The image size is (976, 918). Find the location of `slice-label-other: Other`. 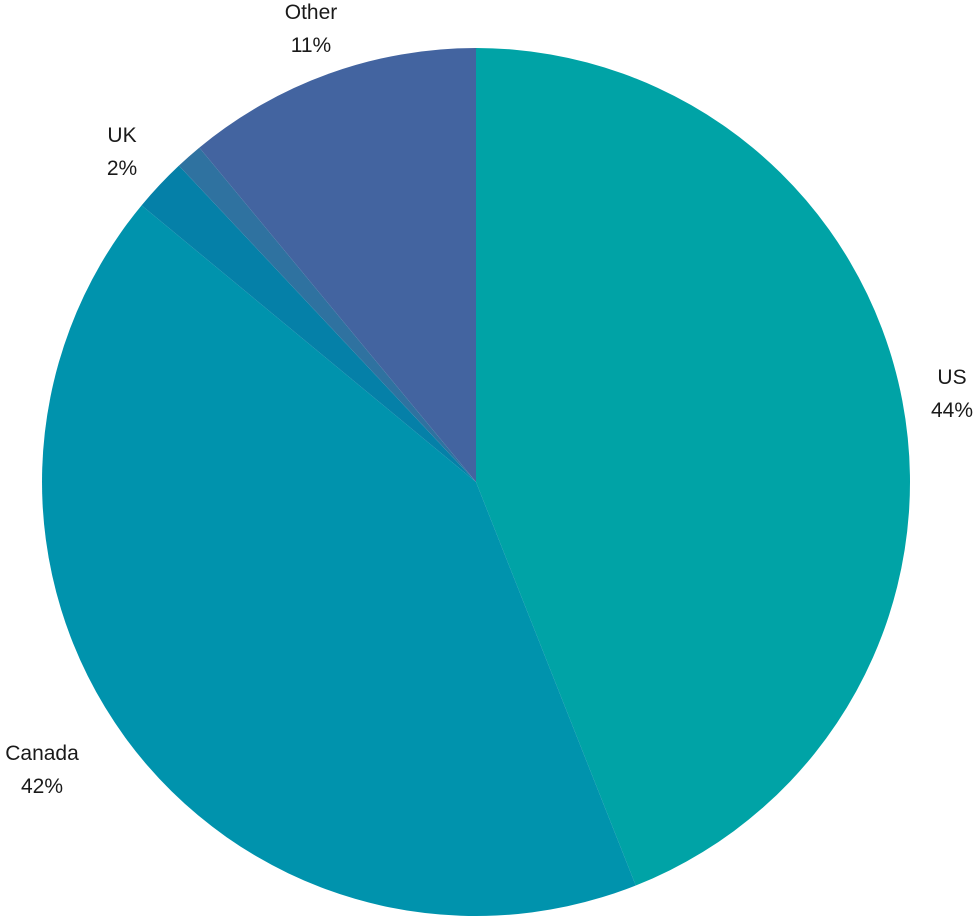

slice-label-other: Other is located at coordinates (311, 12).